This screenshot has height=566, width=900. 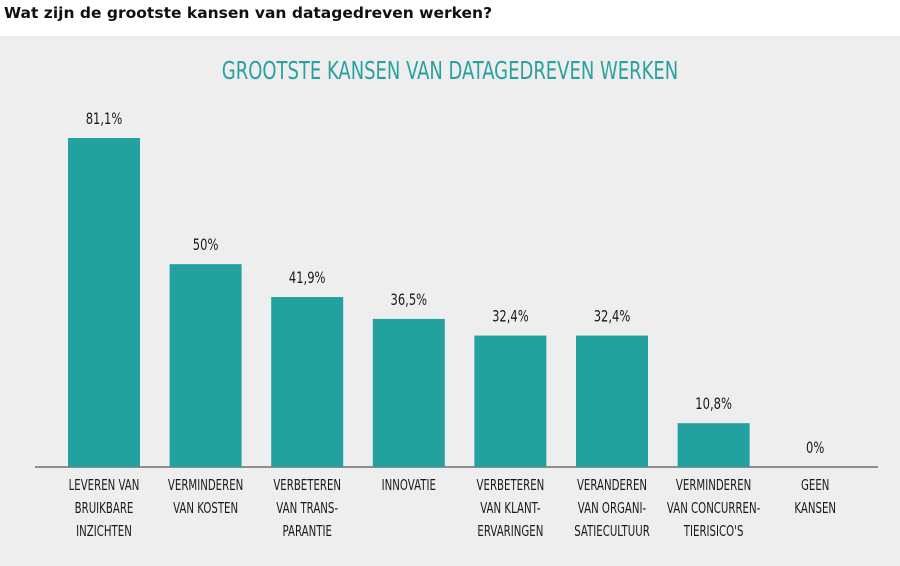 I want to click on category-label: LEVEREN VAN, so click(x=104, y=486).